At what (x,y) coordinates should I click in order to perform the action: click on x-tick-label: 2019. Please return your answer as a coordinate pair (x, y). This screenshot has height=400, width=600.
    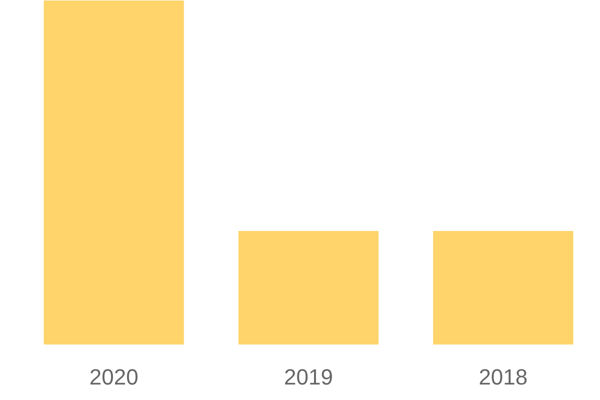
    Looking at the image, I should click on (308, 377).